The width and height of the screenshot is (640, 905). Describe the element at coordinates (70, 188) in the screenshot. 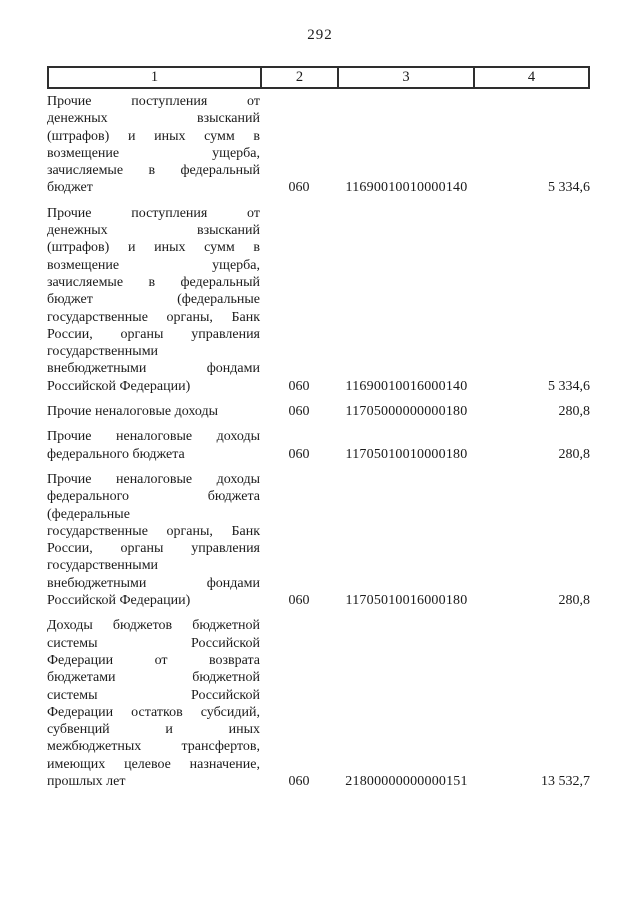

I see `row-name-line: бюджет` at that location.